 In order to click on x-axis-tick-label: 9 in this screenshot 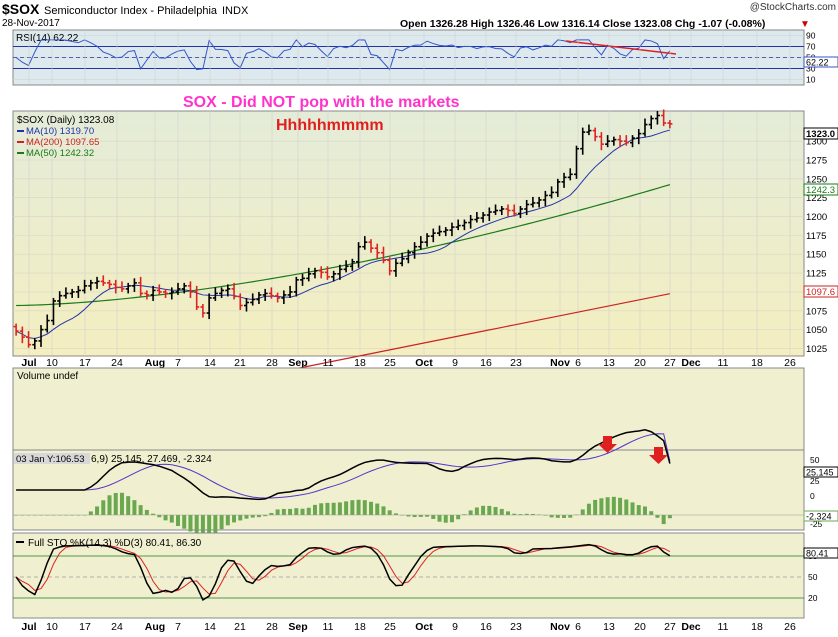, I will do `click(455, 363)`.